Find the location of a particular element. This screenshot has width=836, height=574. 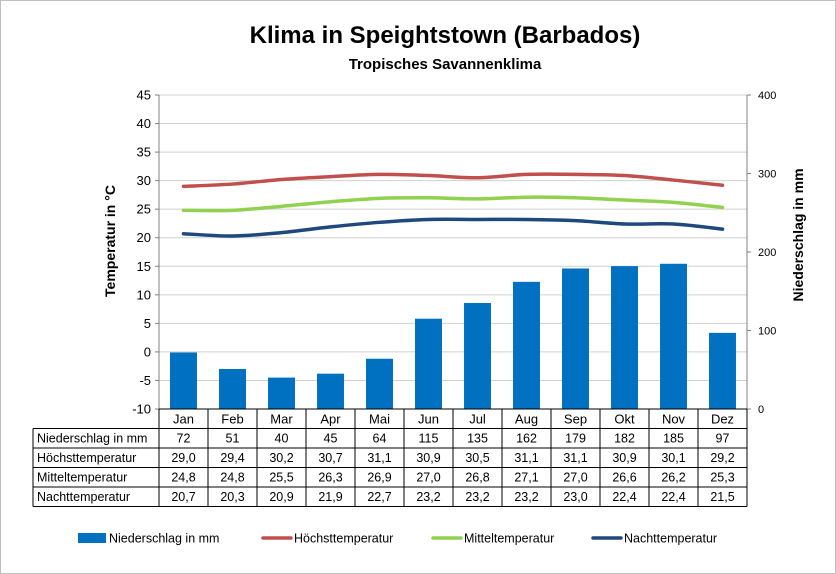

table-cell: 20,9 is located at coordinates (281, 497).